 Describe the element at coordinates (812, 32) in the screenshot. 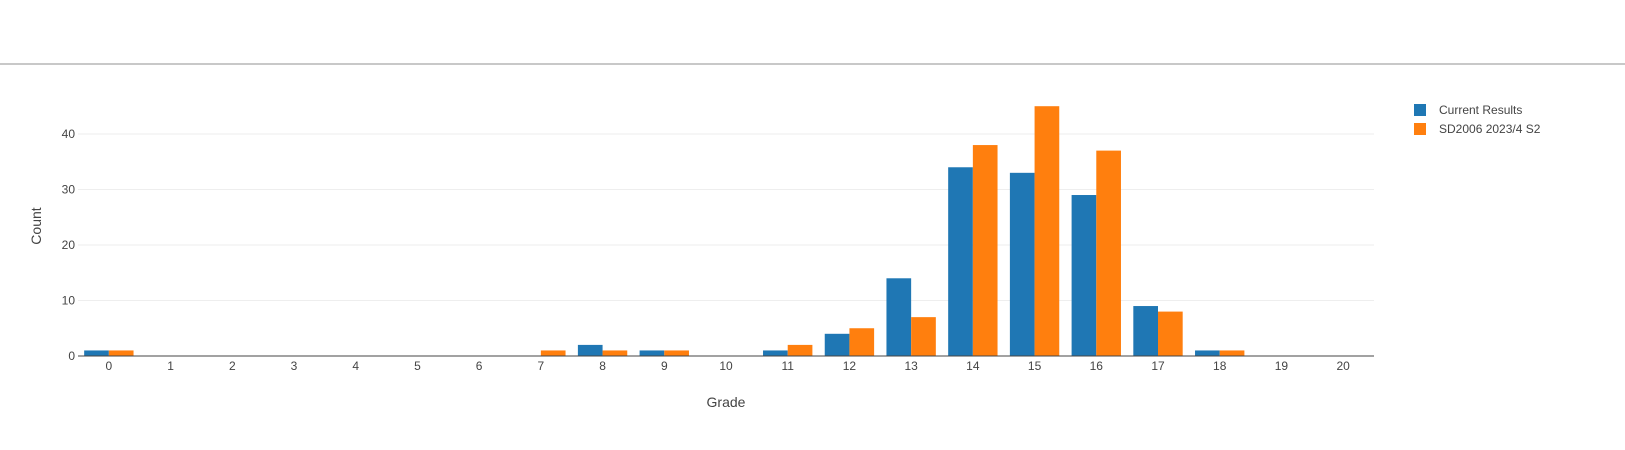

I see `top-bar` at that location.